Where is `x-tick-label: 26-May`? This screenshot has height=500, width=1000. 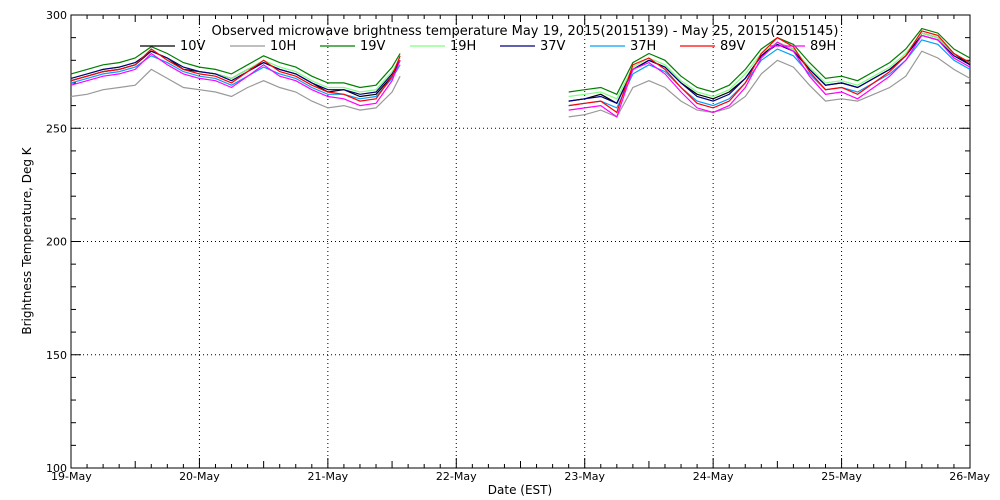 x-tick-label: 26-May is located at coordinates (969, 476).